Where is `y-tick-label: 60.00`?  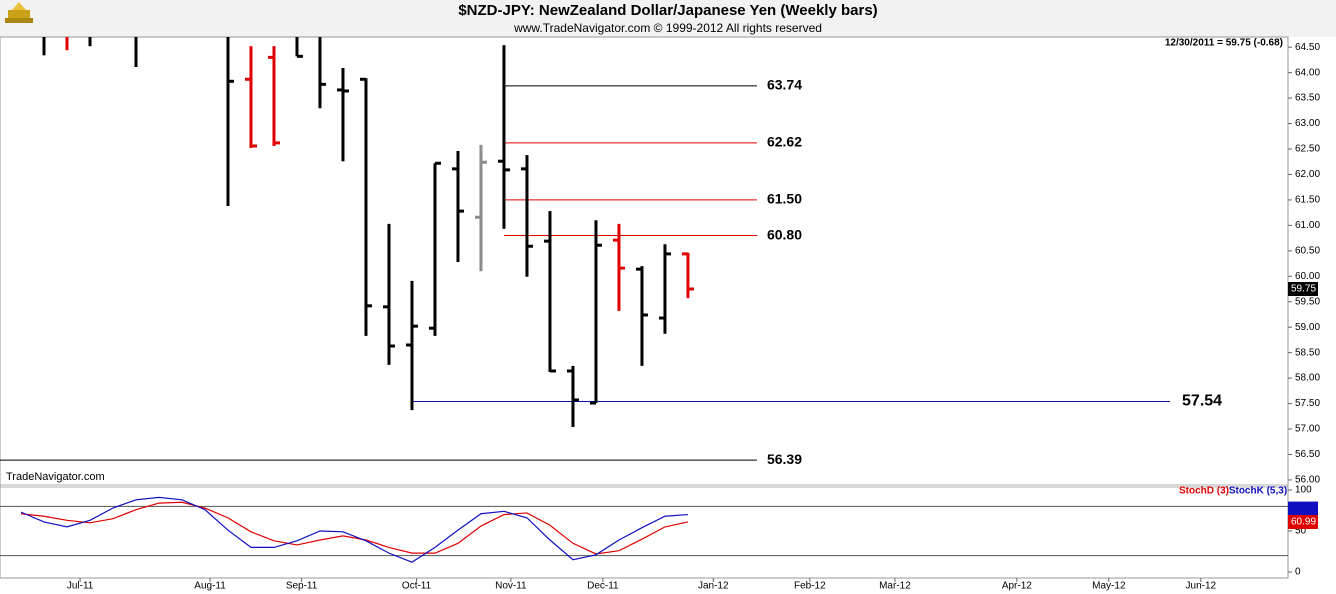
y-tick-label: 60.00 is located at coordinates (1307, 276).